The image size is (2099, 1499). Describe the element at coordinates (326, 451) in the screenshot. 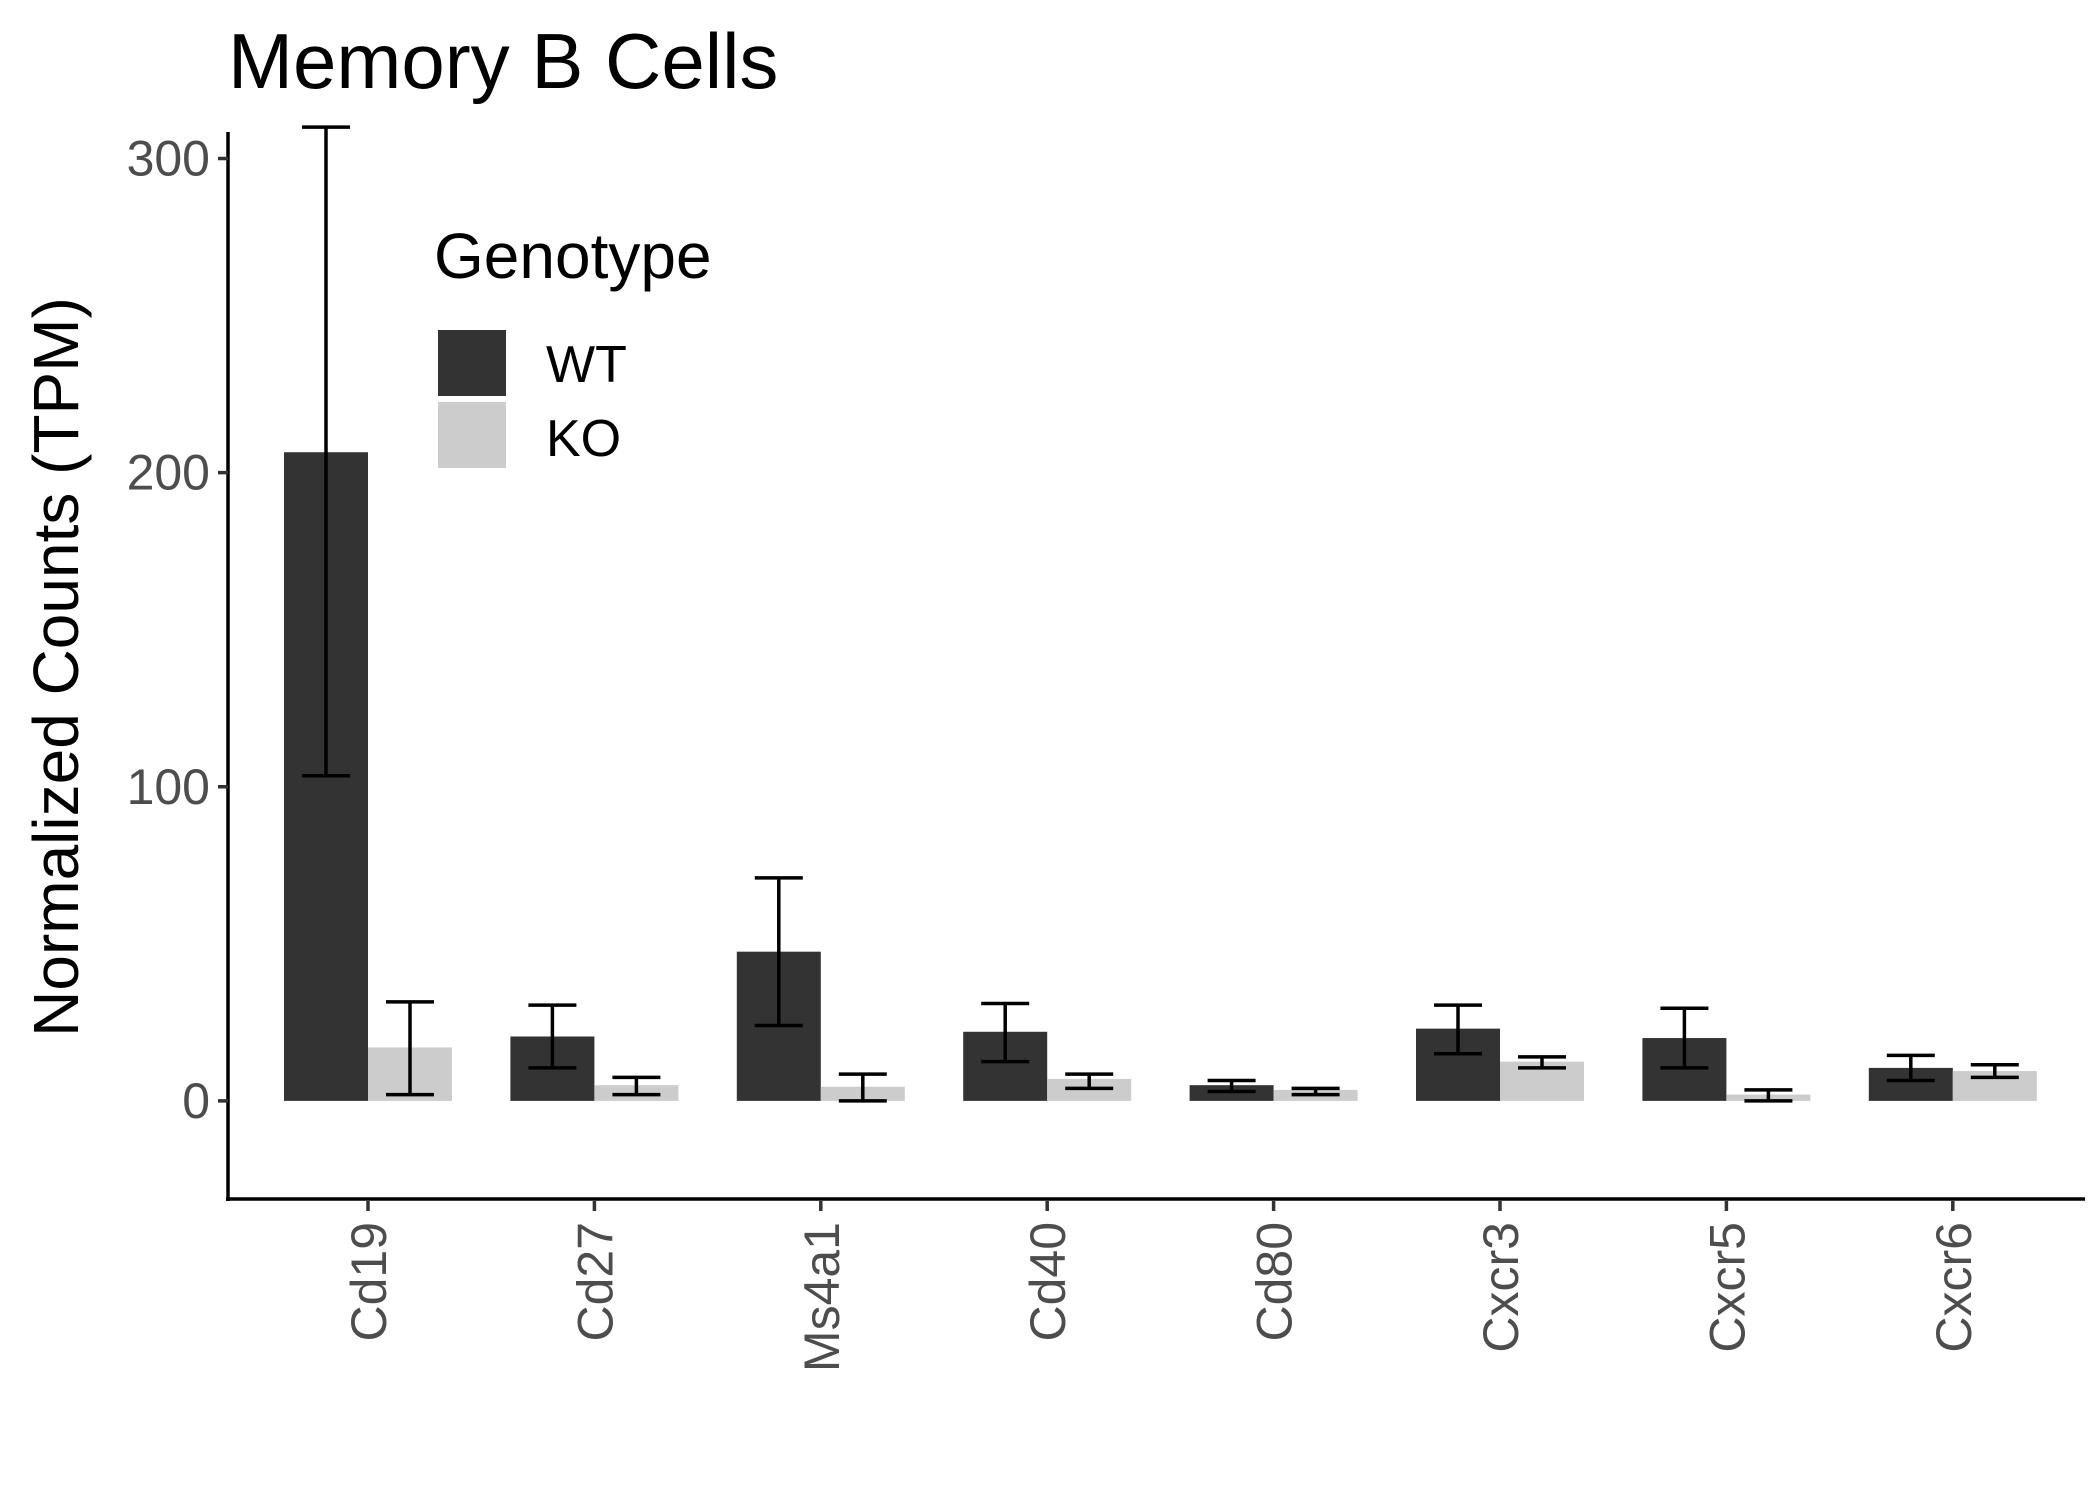

I see `error-bar-wt-cd19` at that location.